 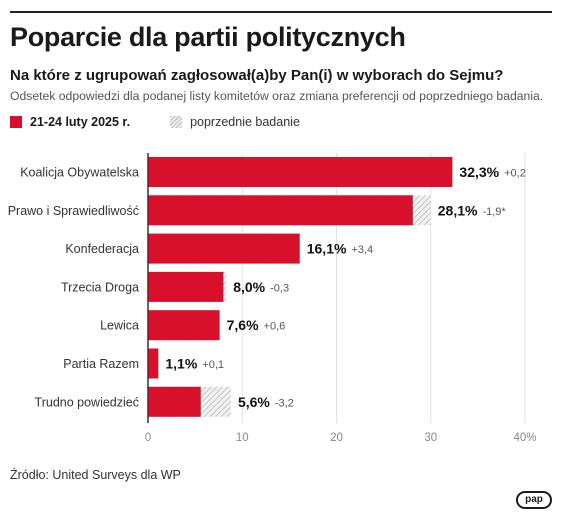 I want to click on legend-swatch-current, so click(x=16, y=122).